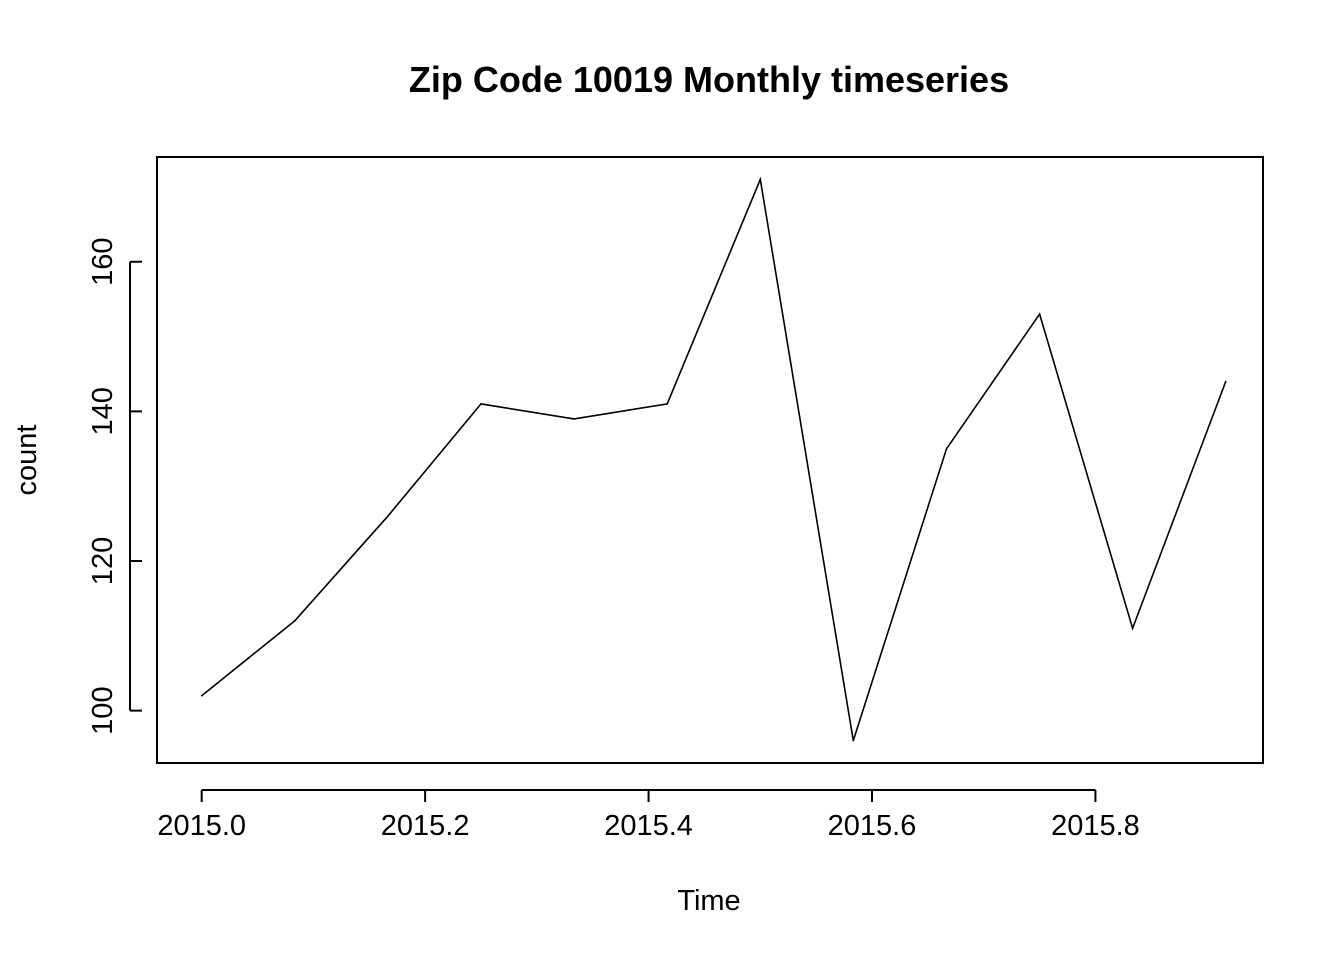 The height and width of the screenshot is (960, 1344). What do you see at coordinates (648, 826) in the screenshot?
I see `x-tick-label: 2015.4` at bounding box center [648, 826].